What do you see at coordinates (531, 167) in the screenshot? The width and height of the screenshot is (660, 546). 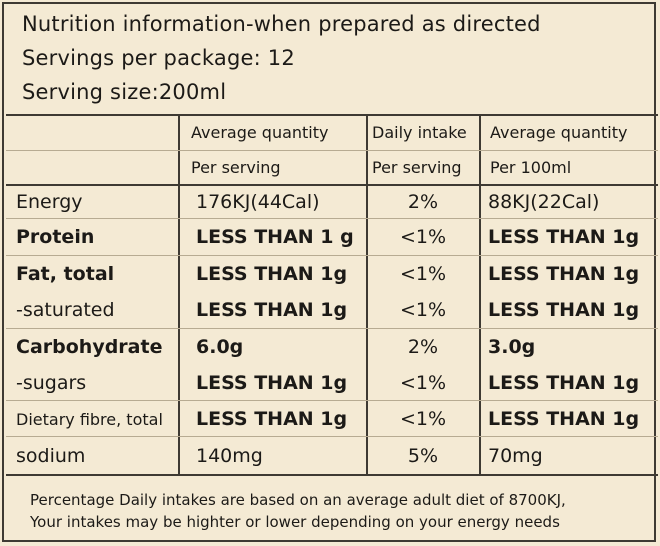 I see `column-subheader: Per 100ml` at bounding box center [531, 167].